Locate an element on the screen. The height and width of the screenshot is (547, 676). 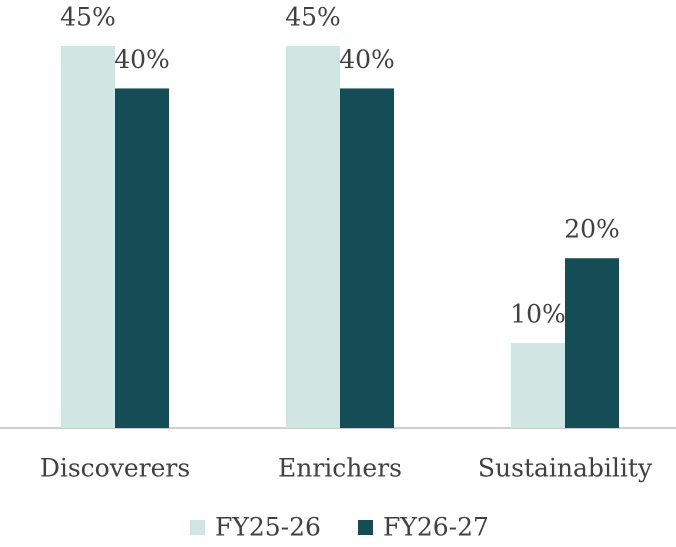
value-label: 20% is located at coordinates (592, 229).